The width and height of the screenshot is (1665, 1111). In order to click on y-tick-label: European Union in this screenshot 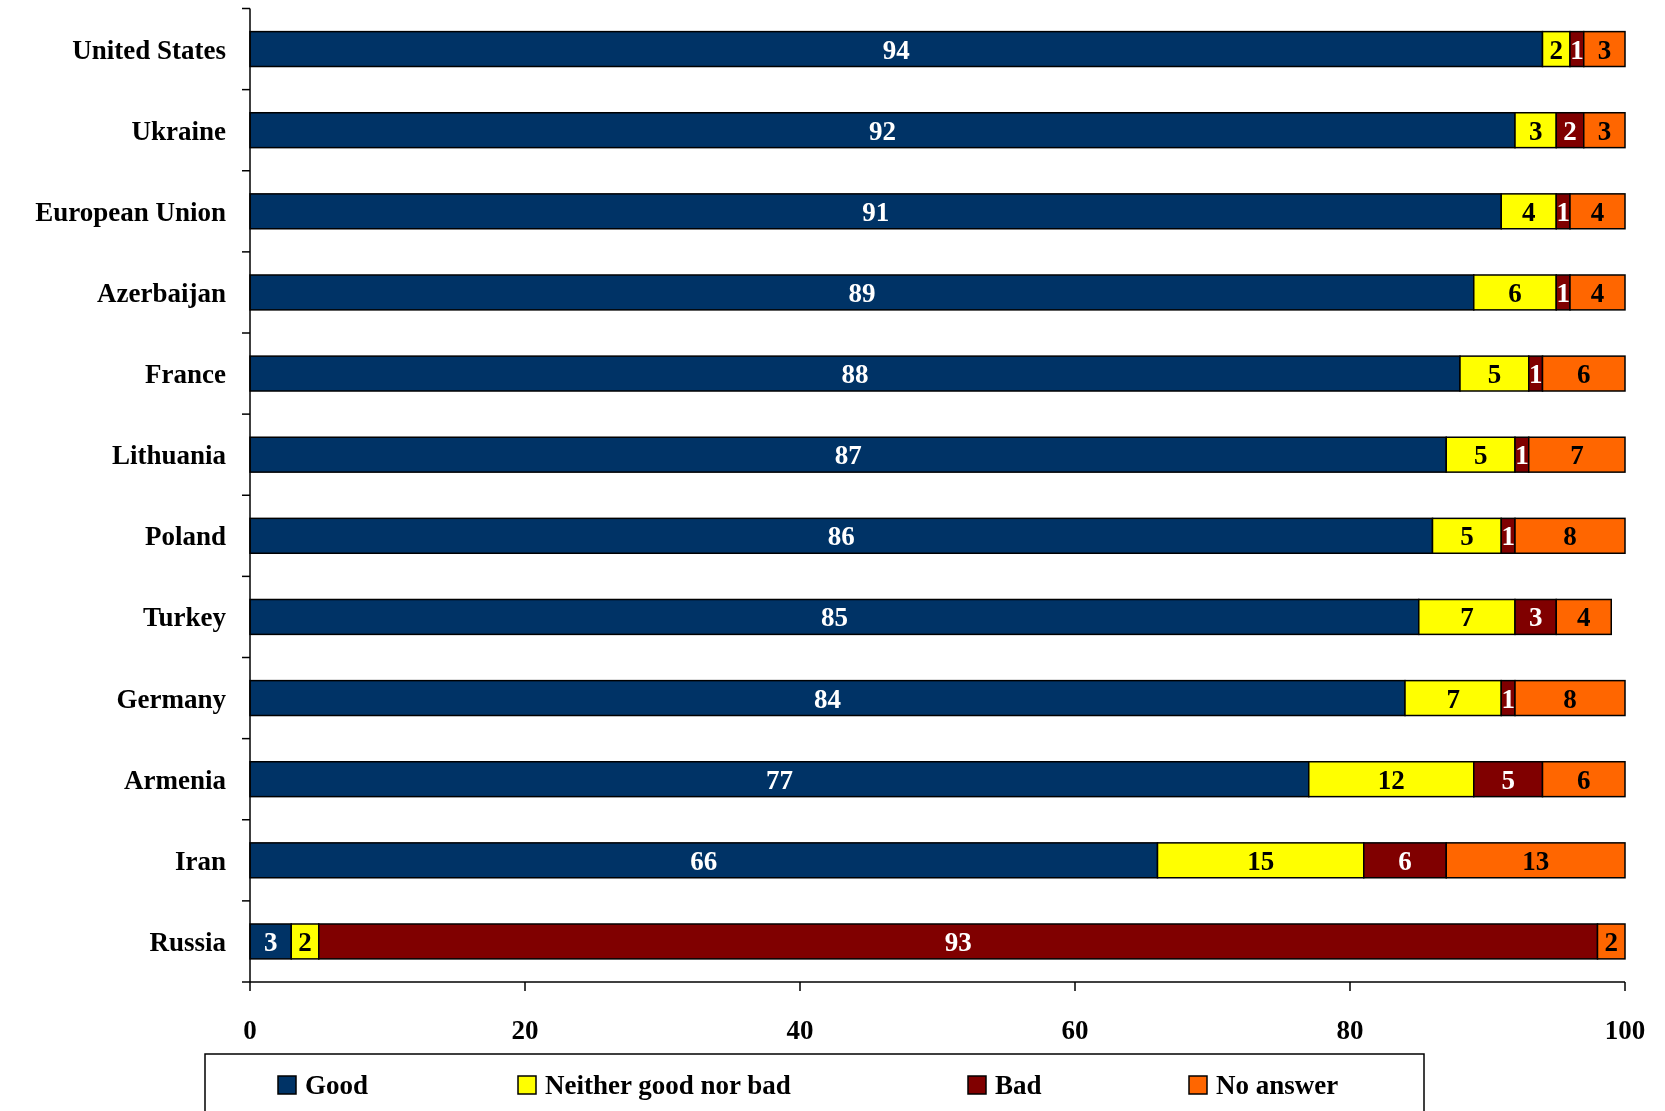, I will do `click(130, 211)`.